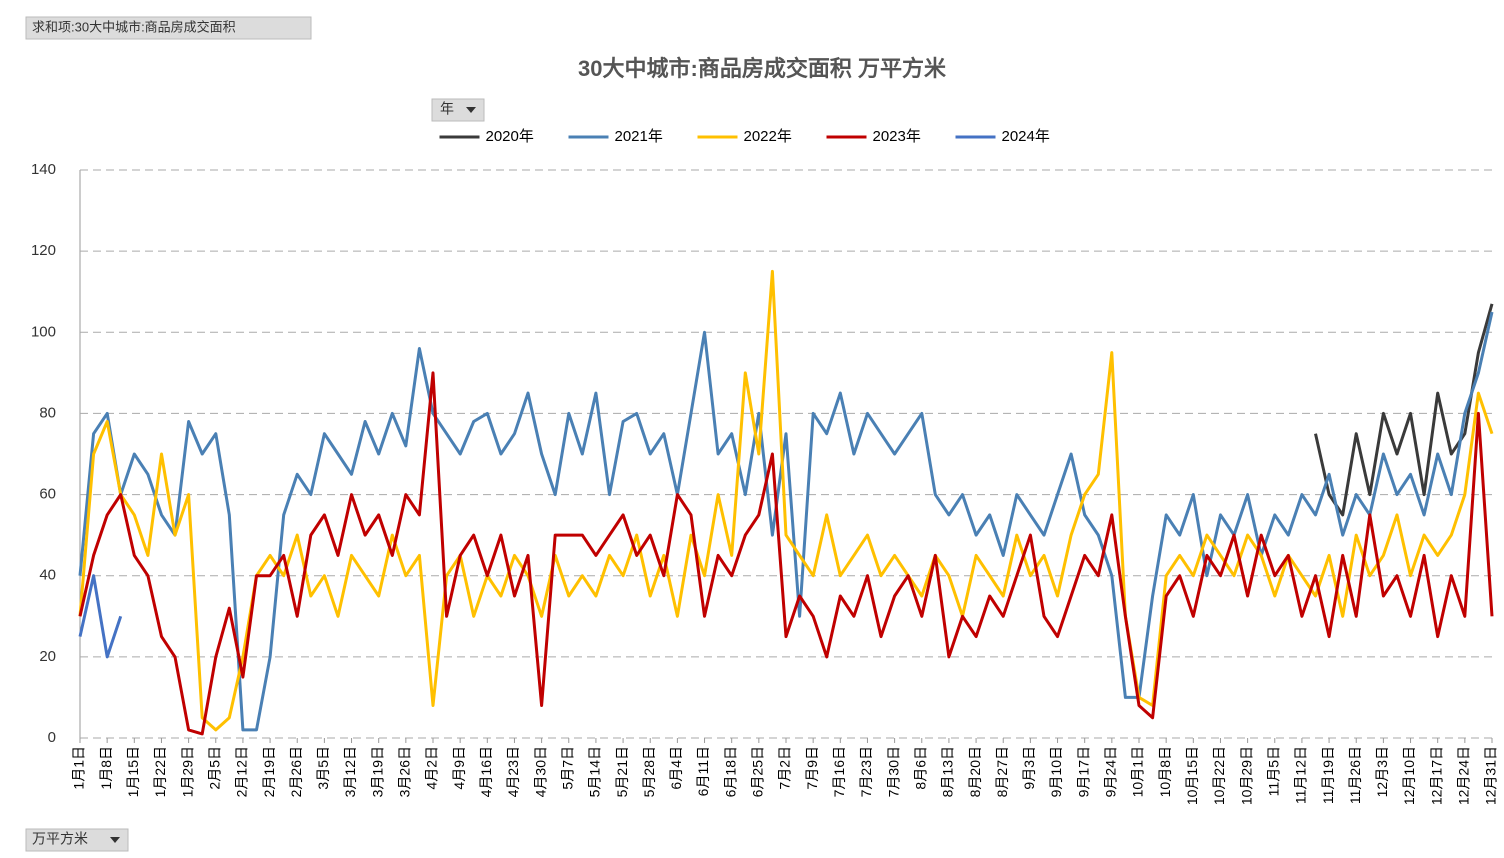 This screenshot has width=1504, height=858. I want to click on x-tick-label: 5月28日, so click(649, 771).